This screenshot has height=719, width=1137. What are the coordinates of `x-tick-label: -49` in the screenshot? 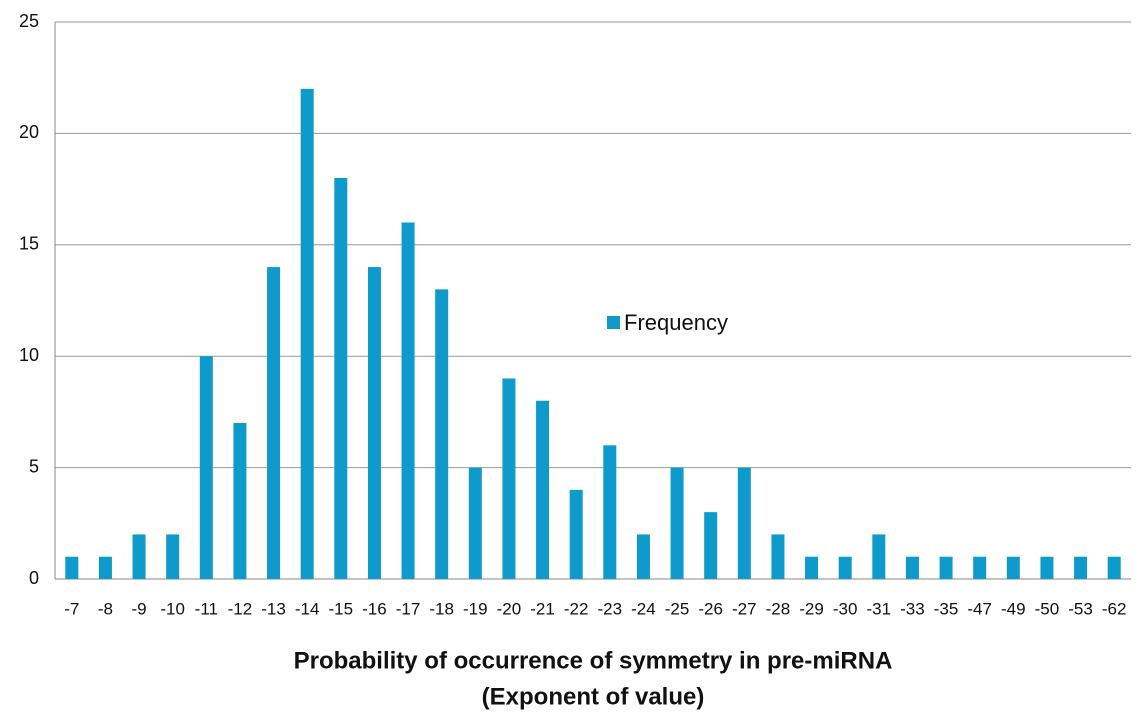 It's located at (1013, 608).